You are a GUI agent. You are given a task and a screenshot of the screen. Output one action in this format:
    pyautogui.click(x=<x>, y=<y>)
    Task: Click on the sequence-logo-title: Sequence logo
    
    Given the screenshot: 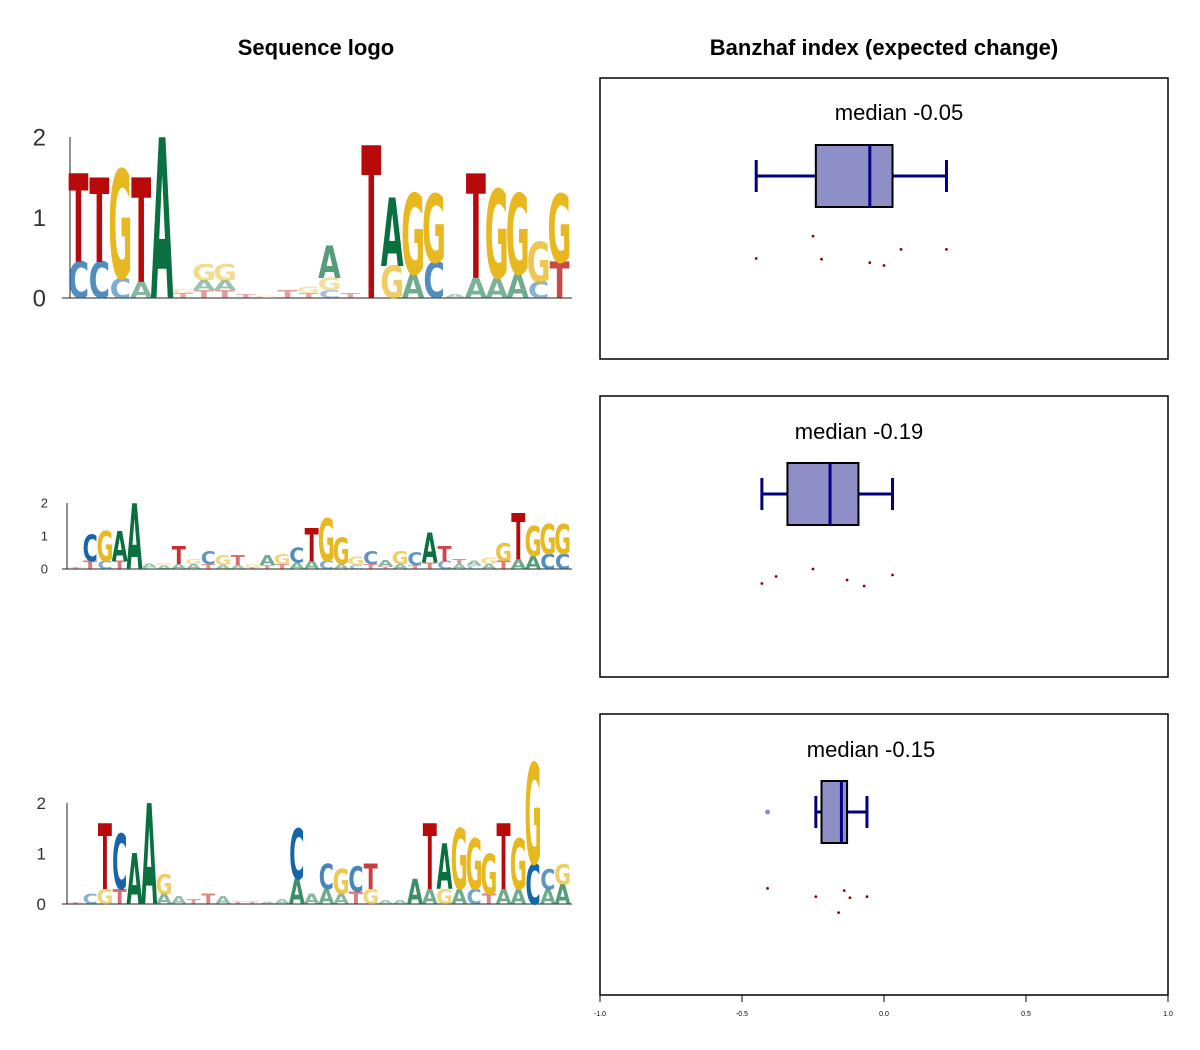 What is the action you would take?
    pyautogui.click(x=316, y=47)
    